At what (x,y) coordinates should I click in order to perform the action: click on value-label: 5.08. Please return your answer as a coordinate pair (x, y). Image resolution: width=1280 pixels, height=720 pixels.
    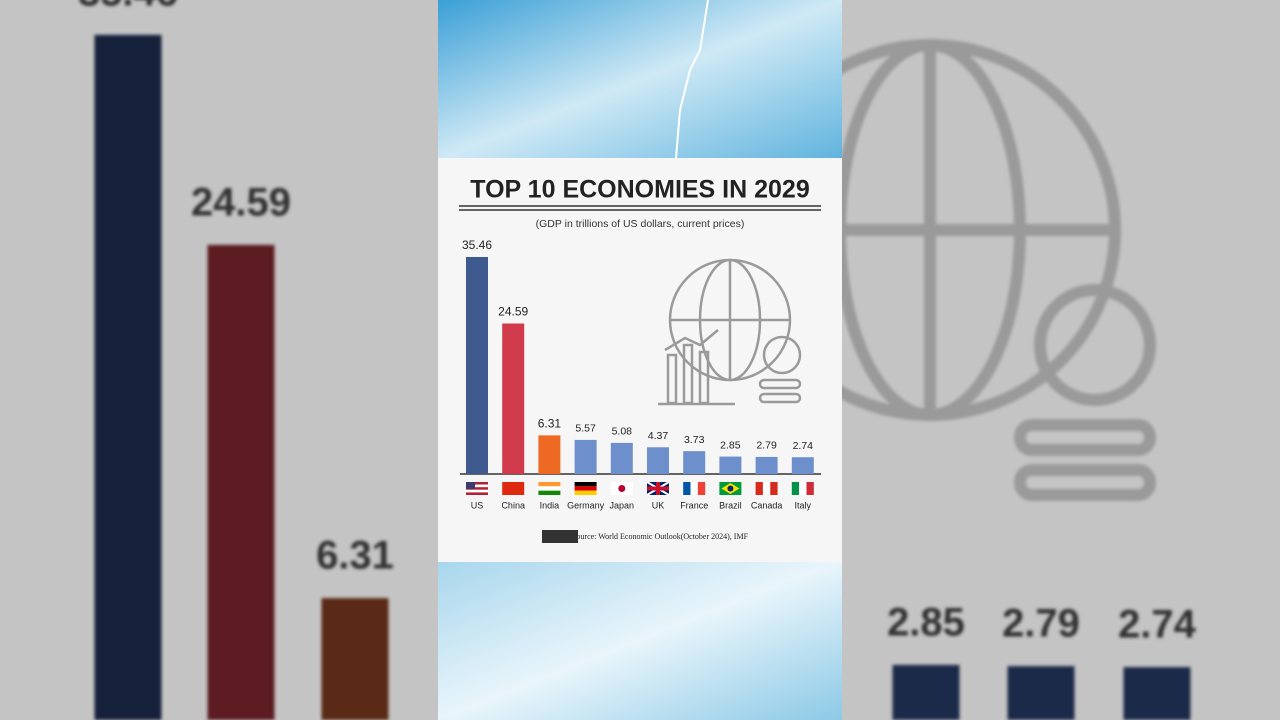
    Looking at the image, I should click on (622, 432).